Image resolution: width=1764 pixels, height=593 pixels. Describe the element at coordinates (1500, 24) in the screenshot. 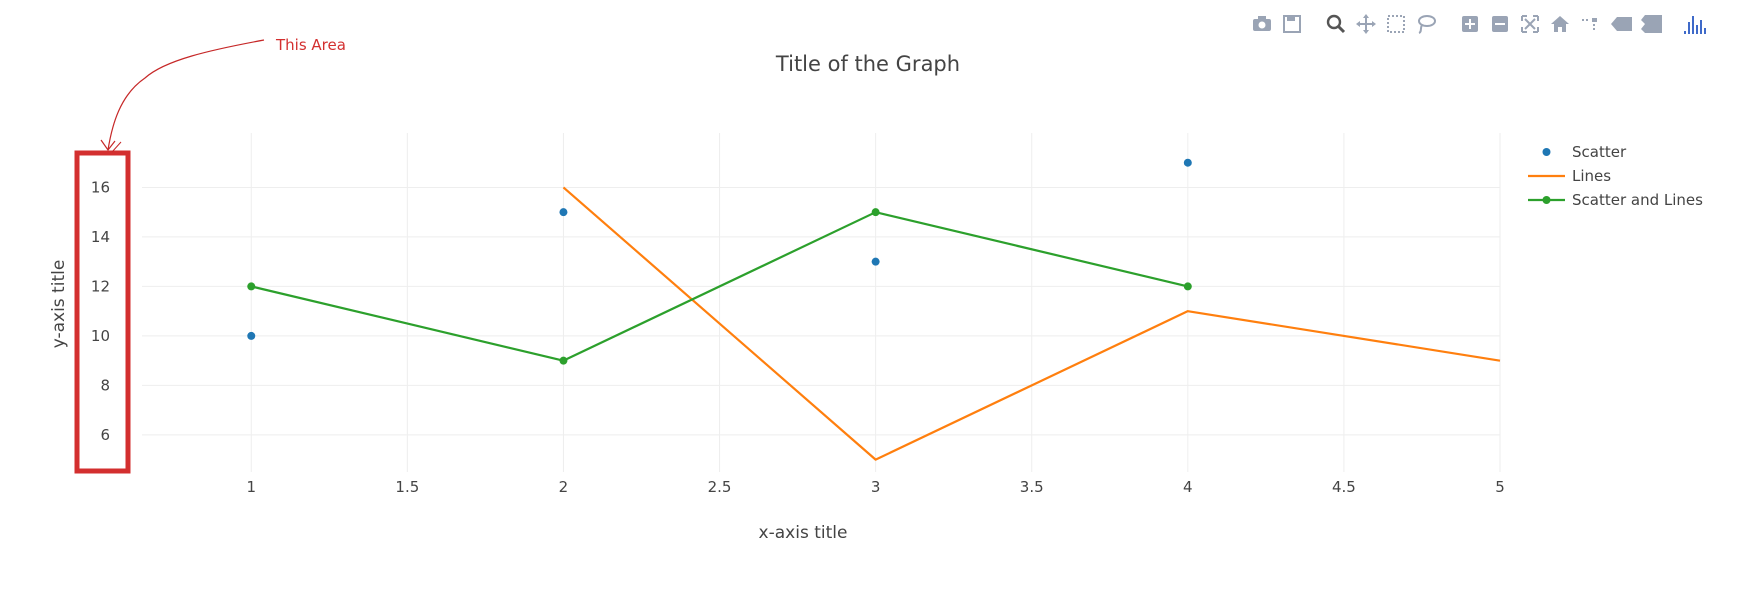

I see `zoom-out-icon` at that location.